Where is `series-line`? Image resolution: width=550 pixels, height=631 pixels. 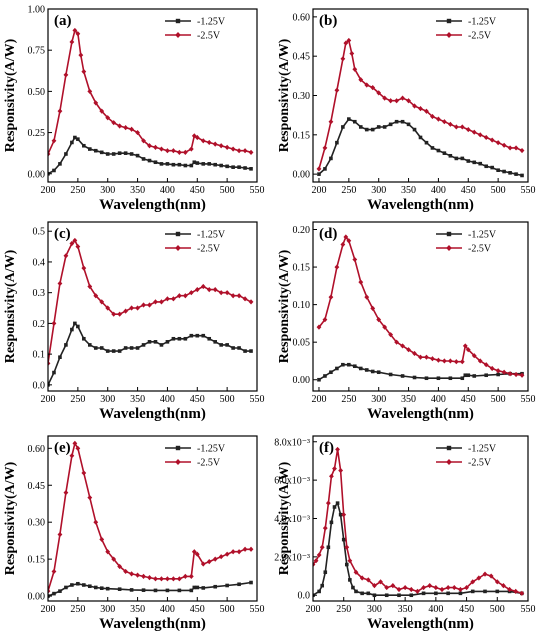 series-line is located at coordinates (420, 104).